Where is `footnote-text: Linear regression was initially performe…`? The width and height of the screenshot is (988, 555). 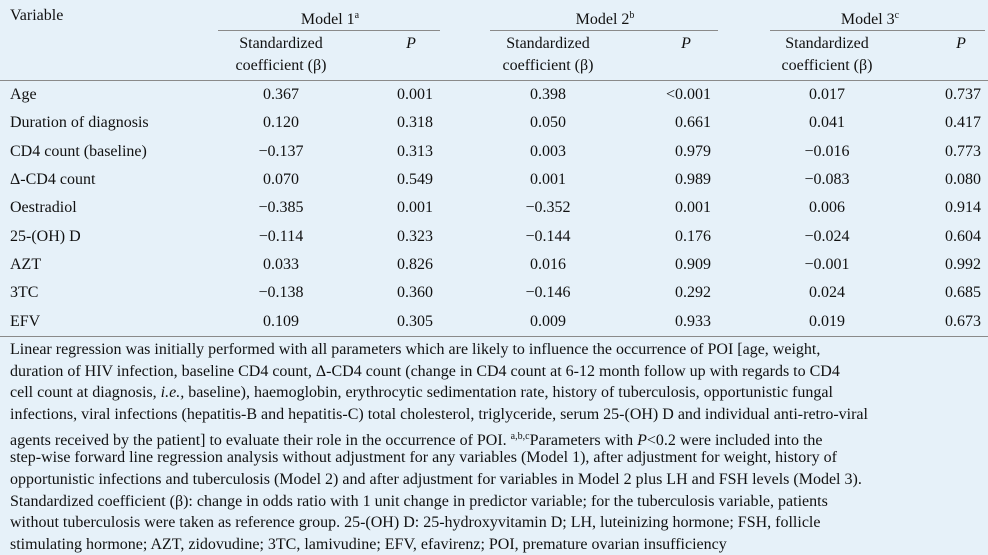 footnote-text: Linear regression was initially performe… is located at coordinates (415, 349).